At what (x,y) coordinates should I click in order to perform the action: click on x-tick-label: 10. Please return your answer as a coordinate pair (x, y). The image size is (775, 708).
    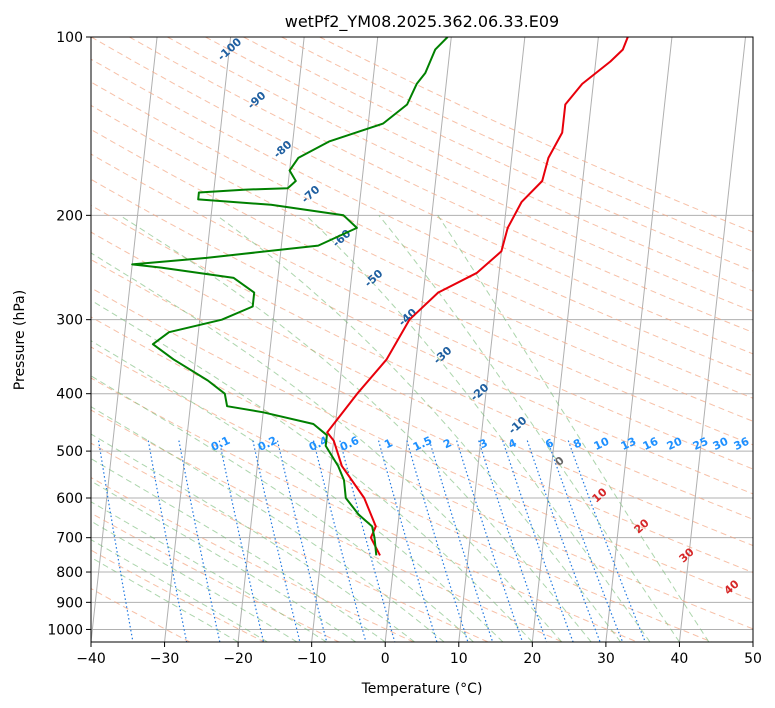
    Looking at the image, I should click on (459, 659).